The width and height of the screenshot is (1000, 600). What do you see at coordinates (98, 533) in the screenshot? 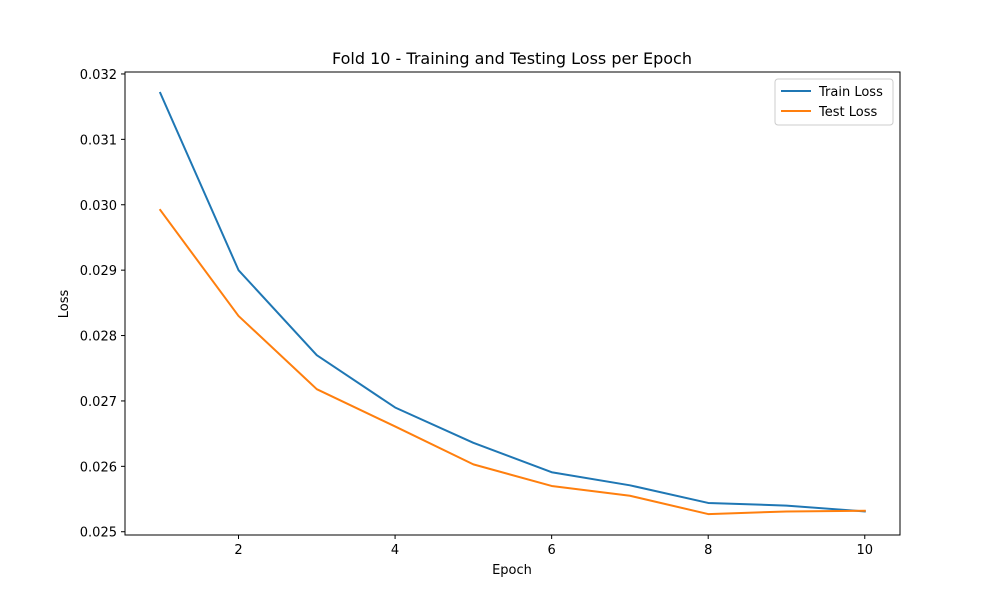
I see `y-tick-label: 0.025` at bounding box center [98, 533].